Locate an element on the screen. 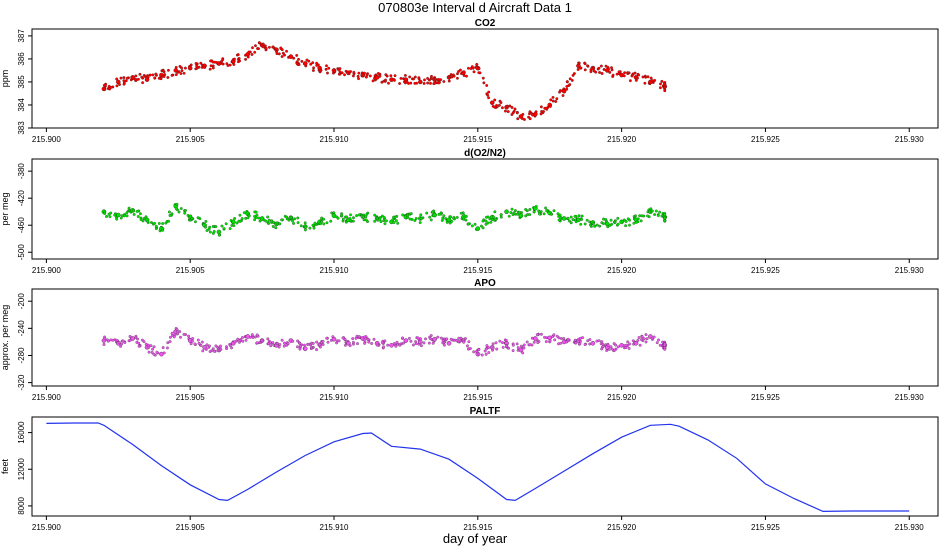 The width and height of the screenshot is (950, 555). x-tick-label: 215.930 is located at coordinates (909, 139).